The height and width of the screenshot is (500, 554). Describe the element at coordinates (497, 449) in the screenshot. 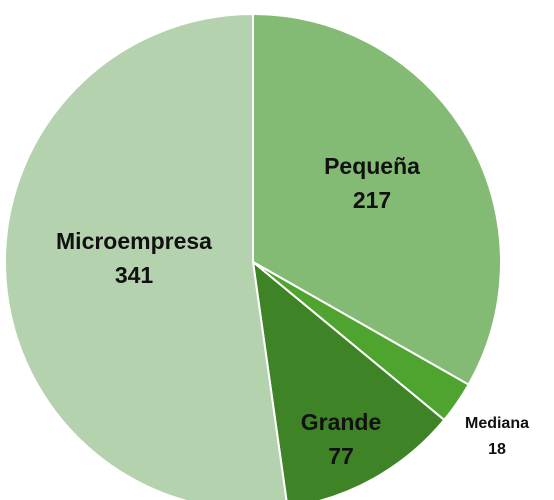

I see `slice-value: 18` at that location.